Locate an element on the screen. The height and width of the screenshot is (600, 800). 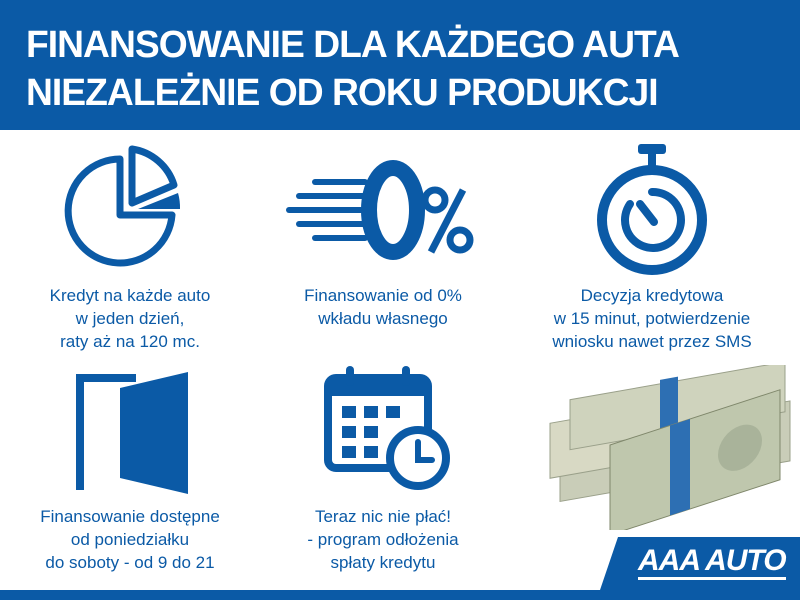
pie-chart-icon is located at coordinates (122, 206).